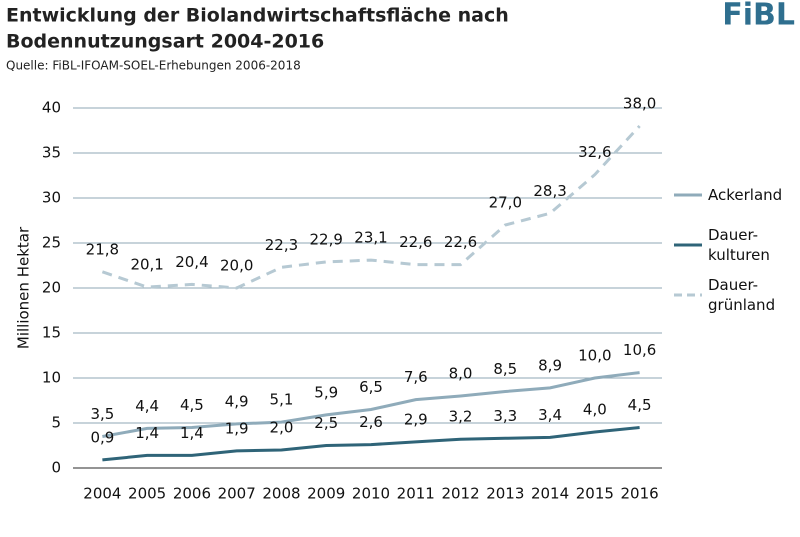  I want to click on data-label: 21,8, so click(102, 249).